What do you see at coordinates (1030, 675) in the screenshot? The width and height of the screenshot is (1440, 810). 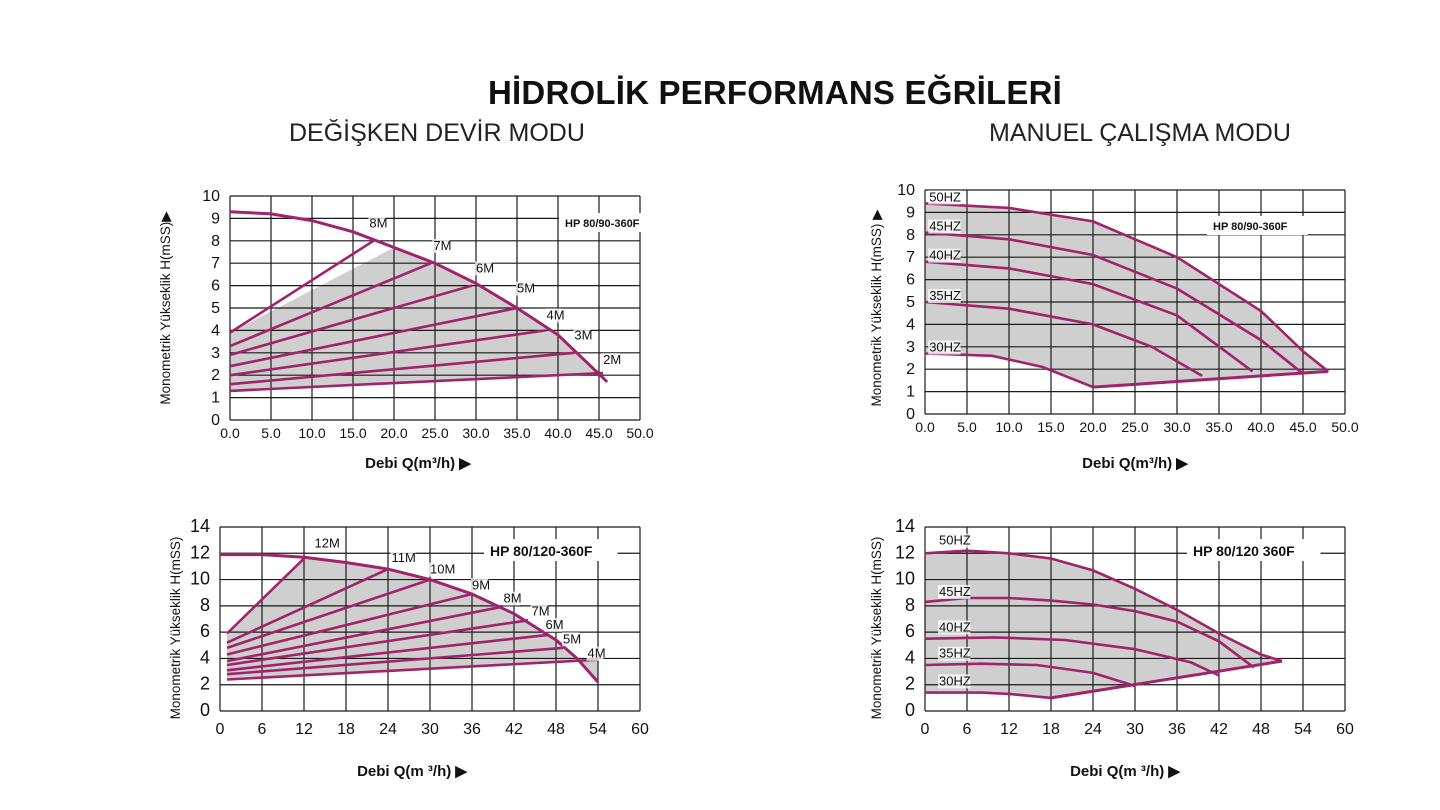 I see `series-line-35hz` at bounding box center [1030, 675].